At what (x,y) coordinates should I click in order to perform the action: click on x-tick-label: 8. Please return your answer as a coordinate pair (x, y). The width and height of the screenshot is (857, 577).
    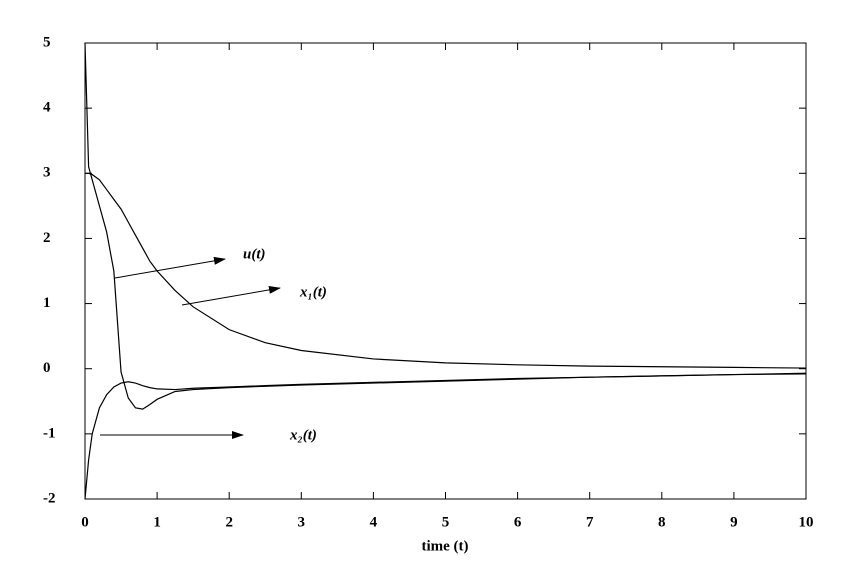
    Looking at the image, I should click on (662, 522).